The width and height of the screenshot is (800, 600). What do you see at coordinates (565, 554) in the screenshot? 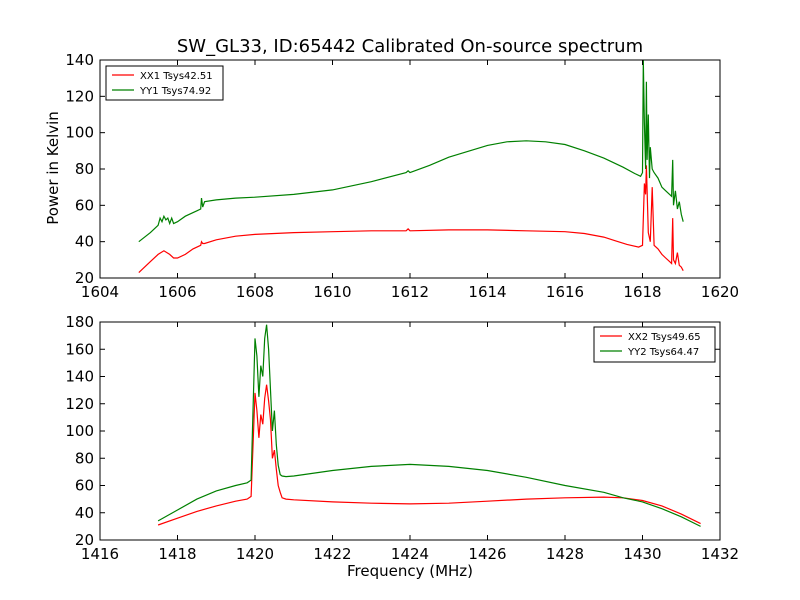
I see `x-tick-label: 1428` at bounding box center [565, 554].